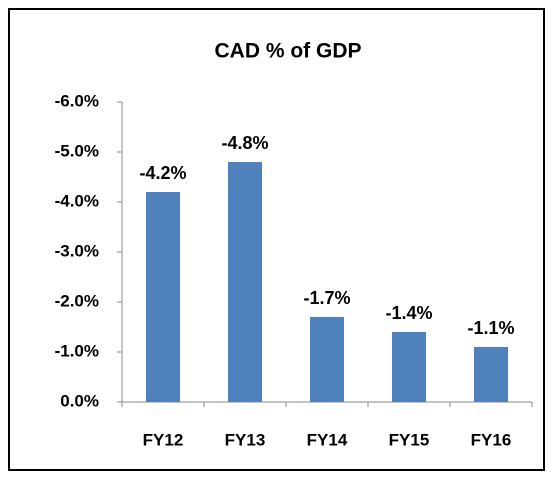  What do you see at coordinates (79, 400) in the screenshot?
I see `y-tick-label: 0.0%` at bounding box center [79, 400].